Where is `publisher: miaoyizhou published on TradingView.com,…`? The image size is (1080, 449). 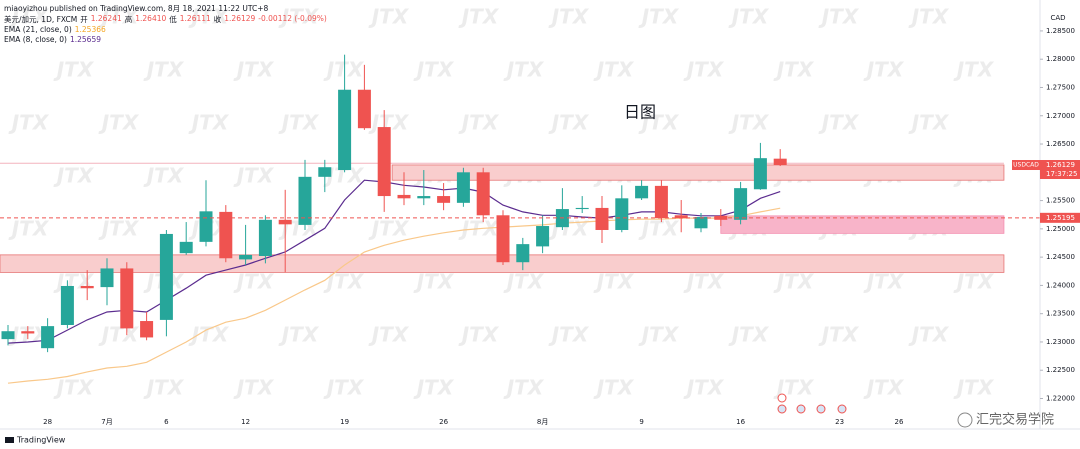
publisher: miaoyizhou published on TradingView.com,… is located at coordinates (136, 8).